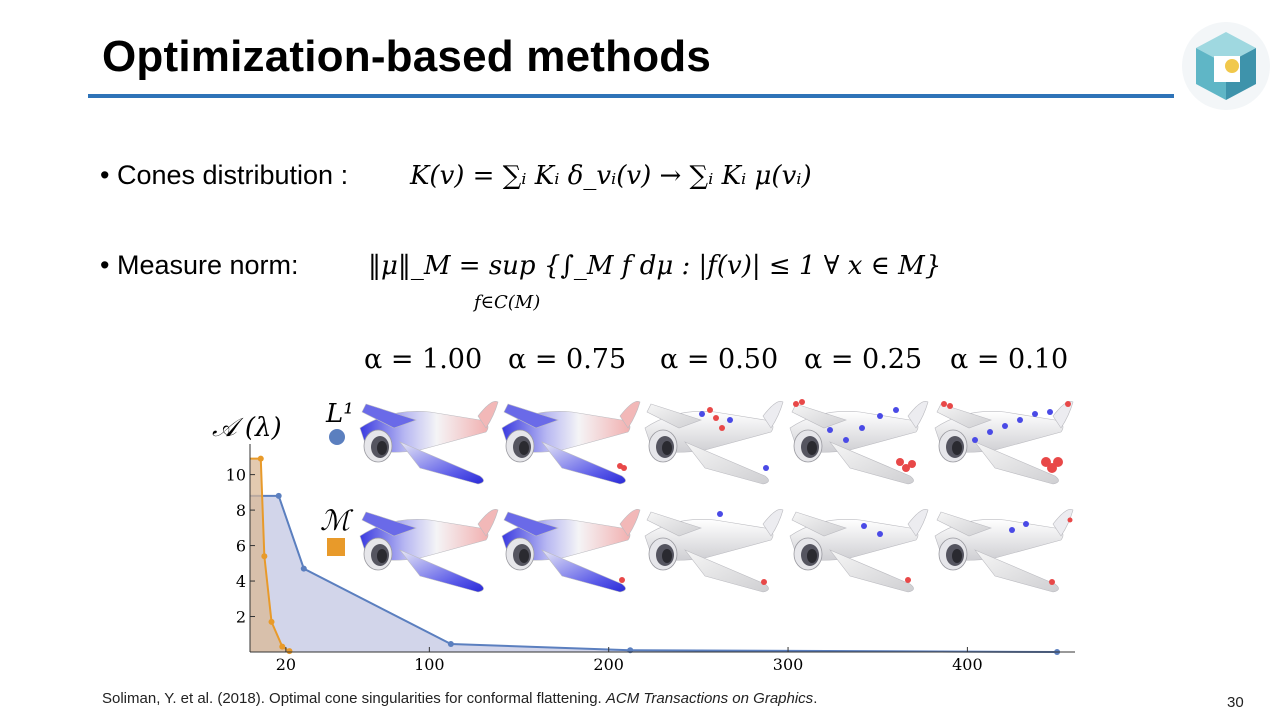 Image resolution: width=1280 pixels, height=720 pixels. Describe the element at coordinates (429, 664) in the screenshot. I see `x-tick-label: 100` at that location.